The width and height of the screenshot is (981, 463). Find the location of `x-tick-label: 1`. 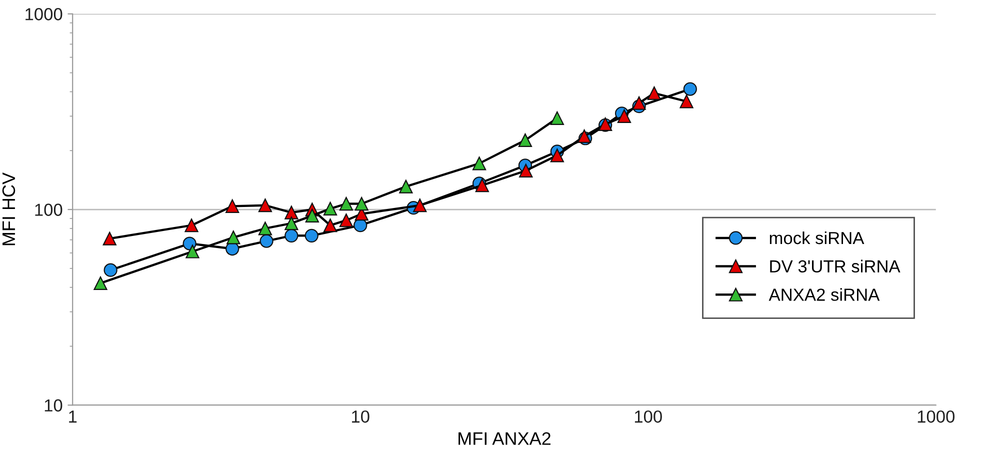

x-tick-label: 1 is located at coordinates (73, 416).